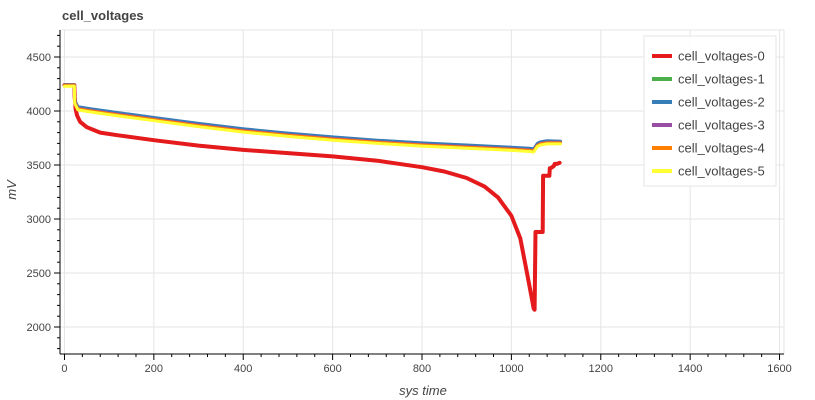  What do you see at coordinates (721, 171) in the screenshot?
I see `legend-item-label-5: cell_voltages-5` at bounding box center [721, 171].